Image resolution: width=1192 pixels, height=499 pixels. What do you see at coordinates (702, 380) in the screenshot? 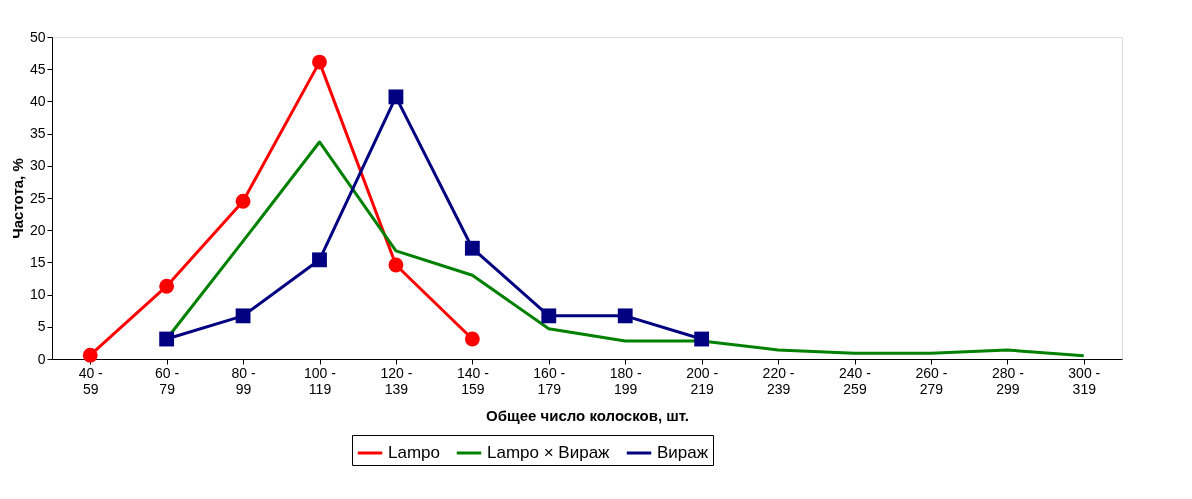
I see `x-tick-label: 200 - 219` at bounding box center [702, 380].